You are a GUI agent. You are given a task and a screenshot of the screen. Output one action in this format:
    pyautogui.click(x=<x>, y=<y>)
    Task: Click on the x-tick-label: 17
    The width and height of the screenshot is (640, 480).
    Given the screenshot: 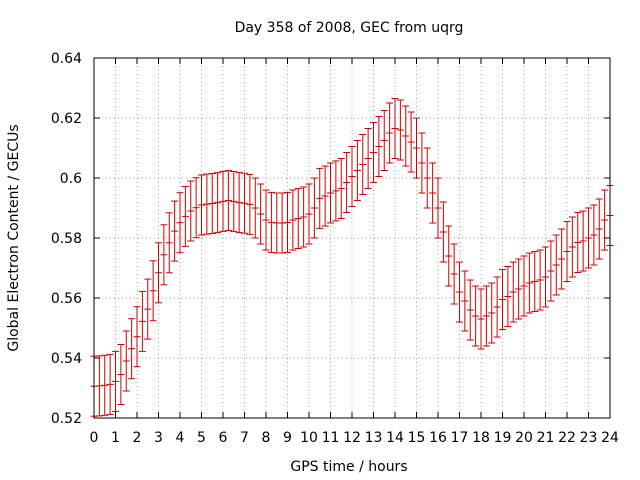 What is the action you would take?
    pyautogui.click(x=460, y=438)
    